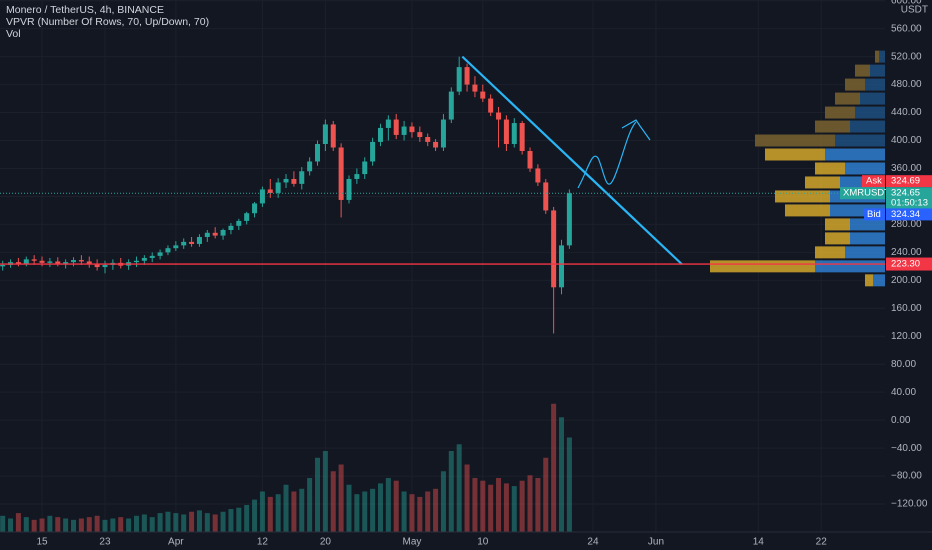 The height and width of the screenshot is (550, 932). What do you see at coordinates (572, 160) in the screenshot?
I see `trendline` at bounding box center [572, 160].